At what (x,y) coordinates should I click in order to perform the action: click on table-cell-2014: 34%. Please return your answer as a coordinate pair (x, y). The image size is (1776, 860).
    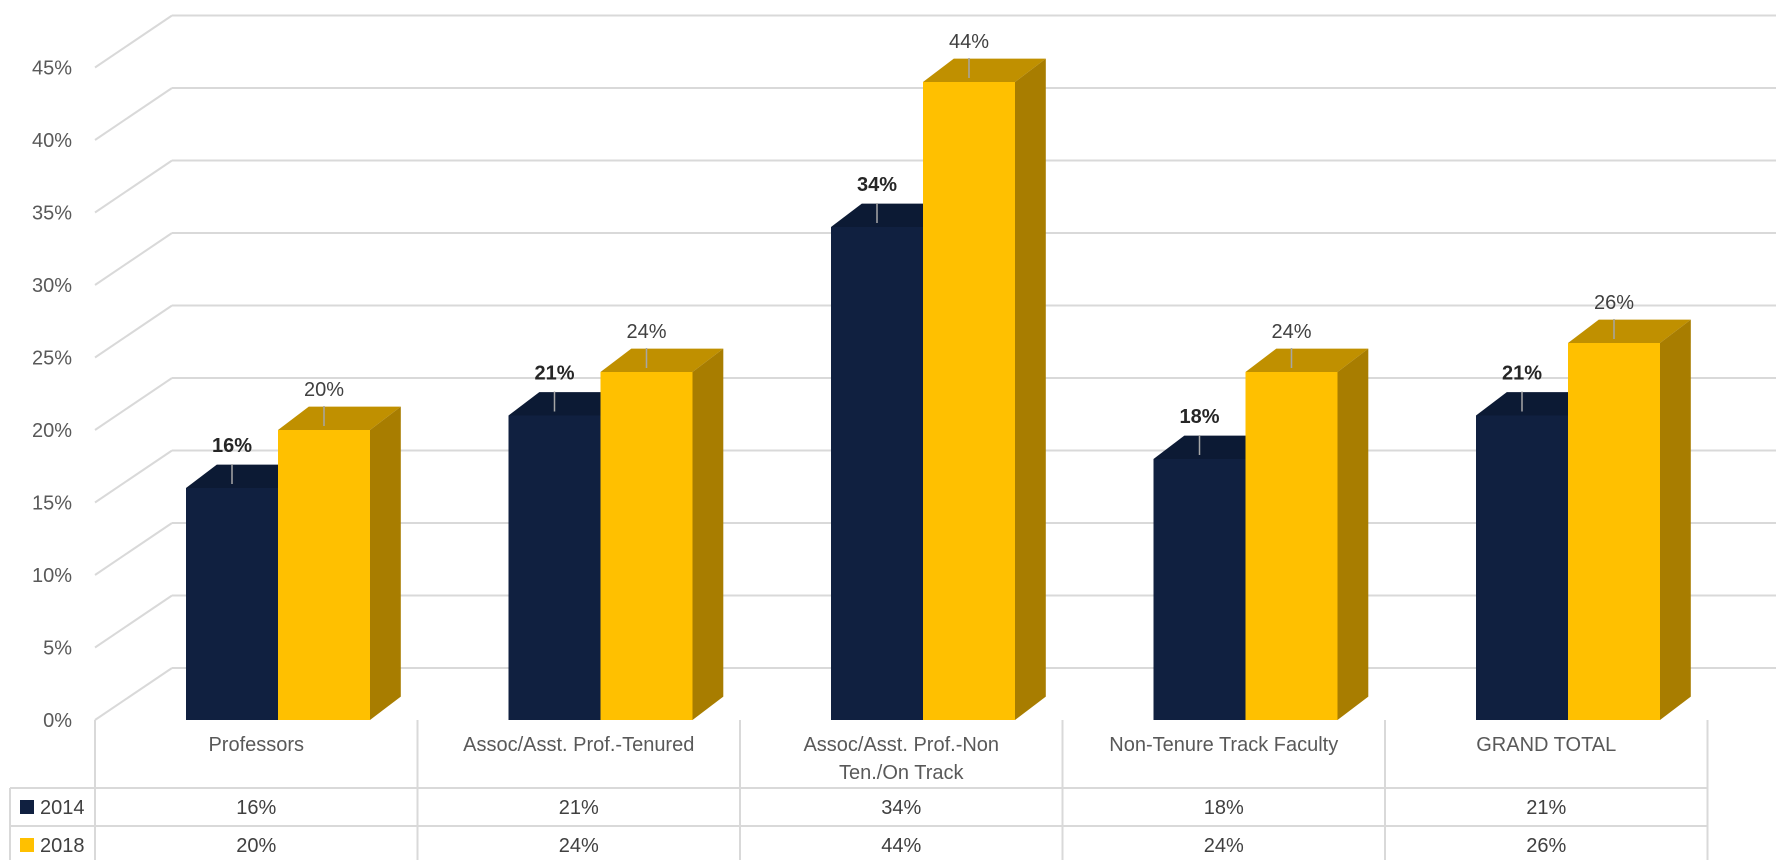
    Looking at the image, I should click on (901, 808).